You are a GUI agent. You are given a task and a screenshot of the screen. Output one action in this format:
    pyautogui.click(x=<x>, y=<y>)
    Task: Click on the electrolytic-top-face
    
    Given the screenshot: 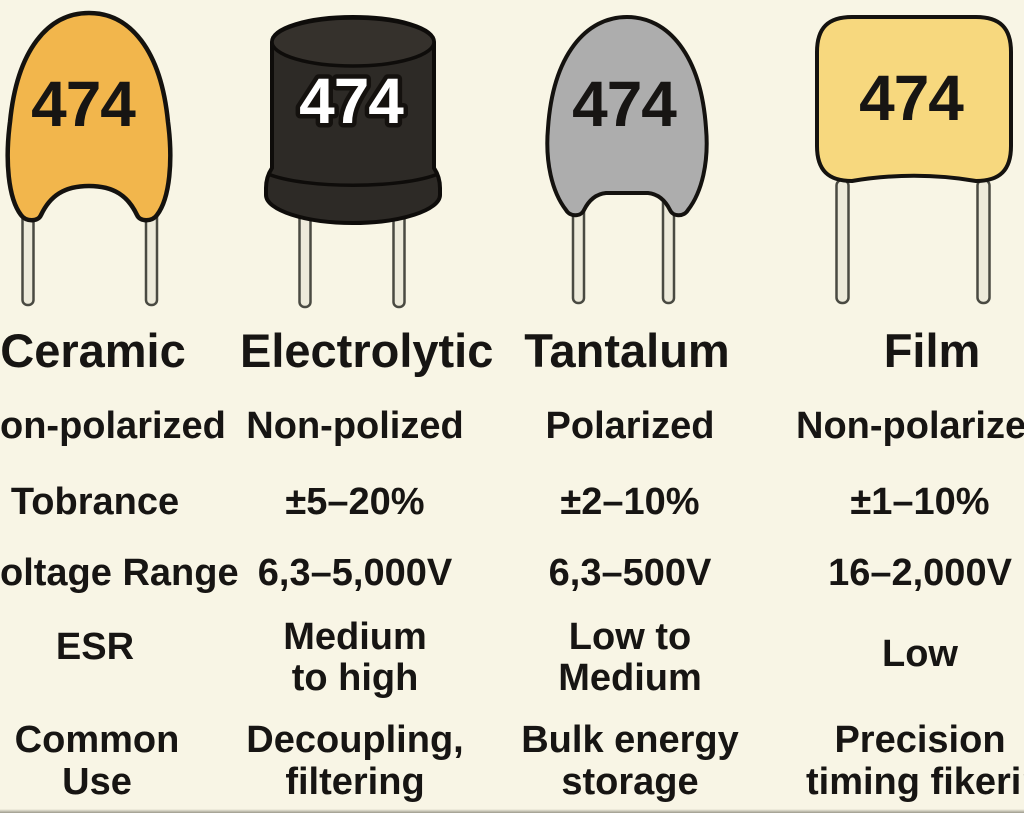 What is the action you would take?
    pyautogui.click(x=353, y=42)
    